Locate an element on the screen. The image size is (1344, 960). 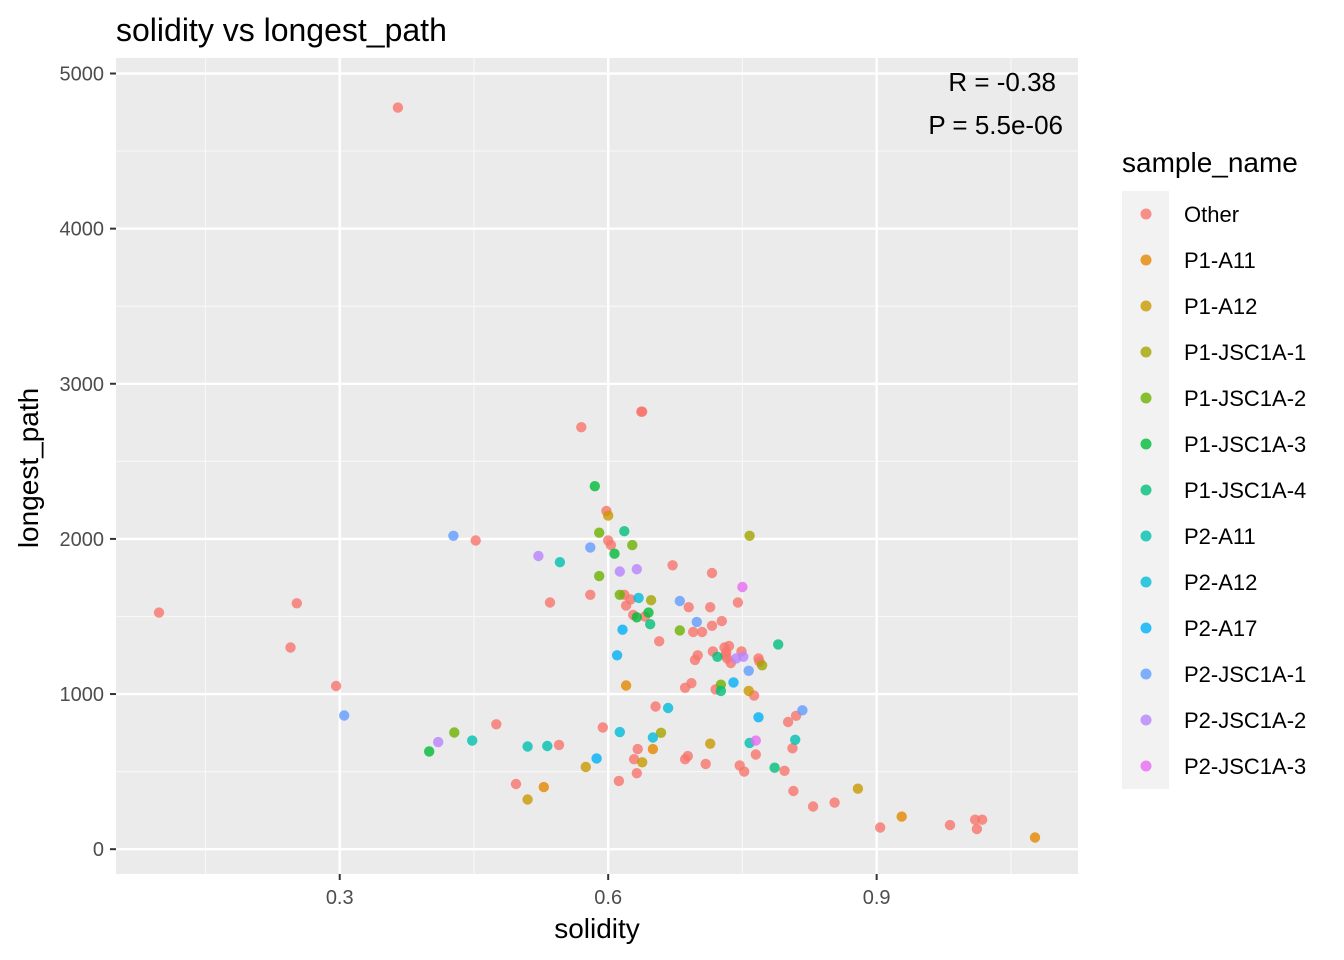
legend-key-P2-A11 is located at coordinates (1146, 536).